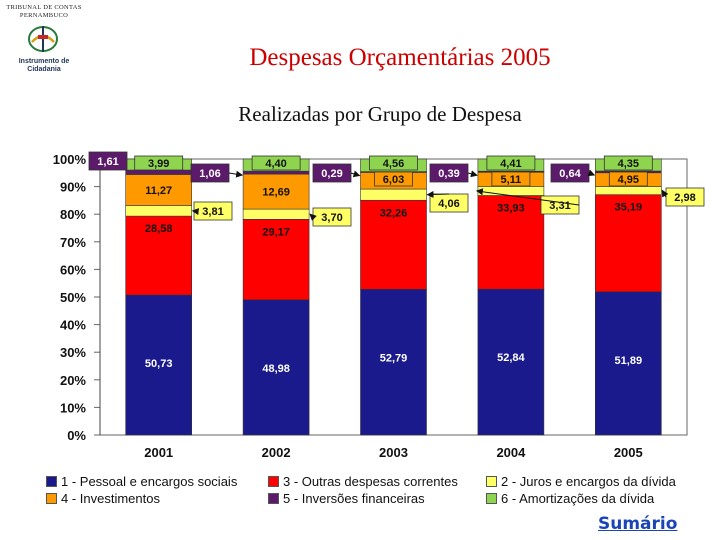 This screenshot has height=540, width=720. What do you see at coordinates (158, 452) in the screenshot?
I see `x-tick-label: 2001` at bounding box center [158, 452].